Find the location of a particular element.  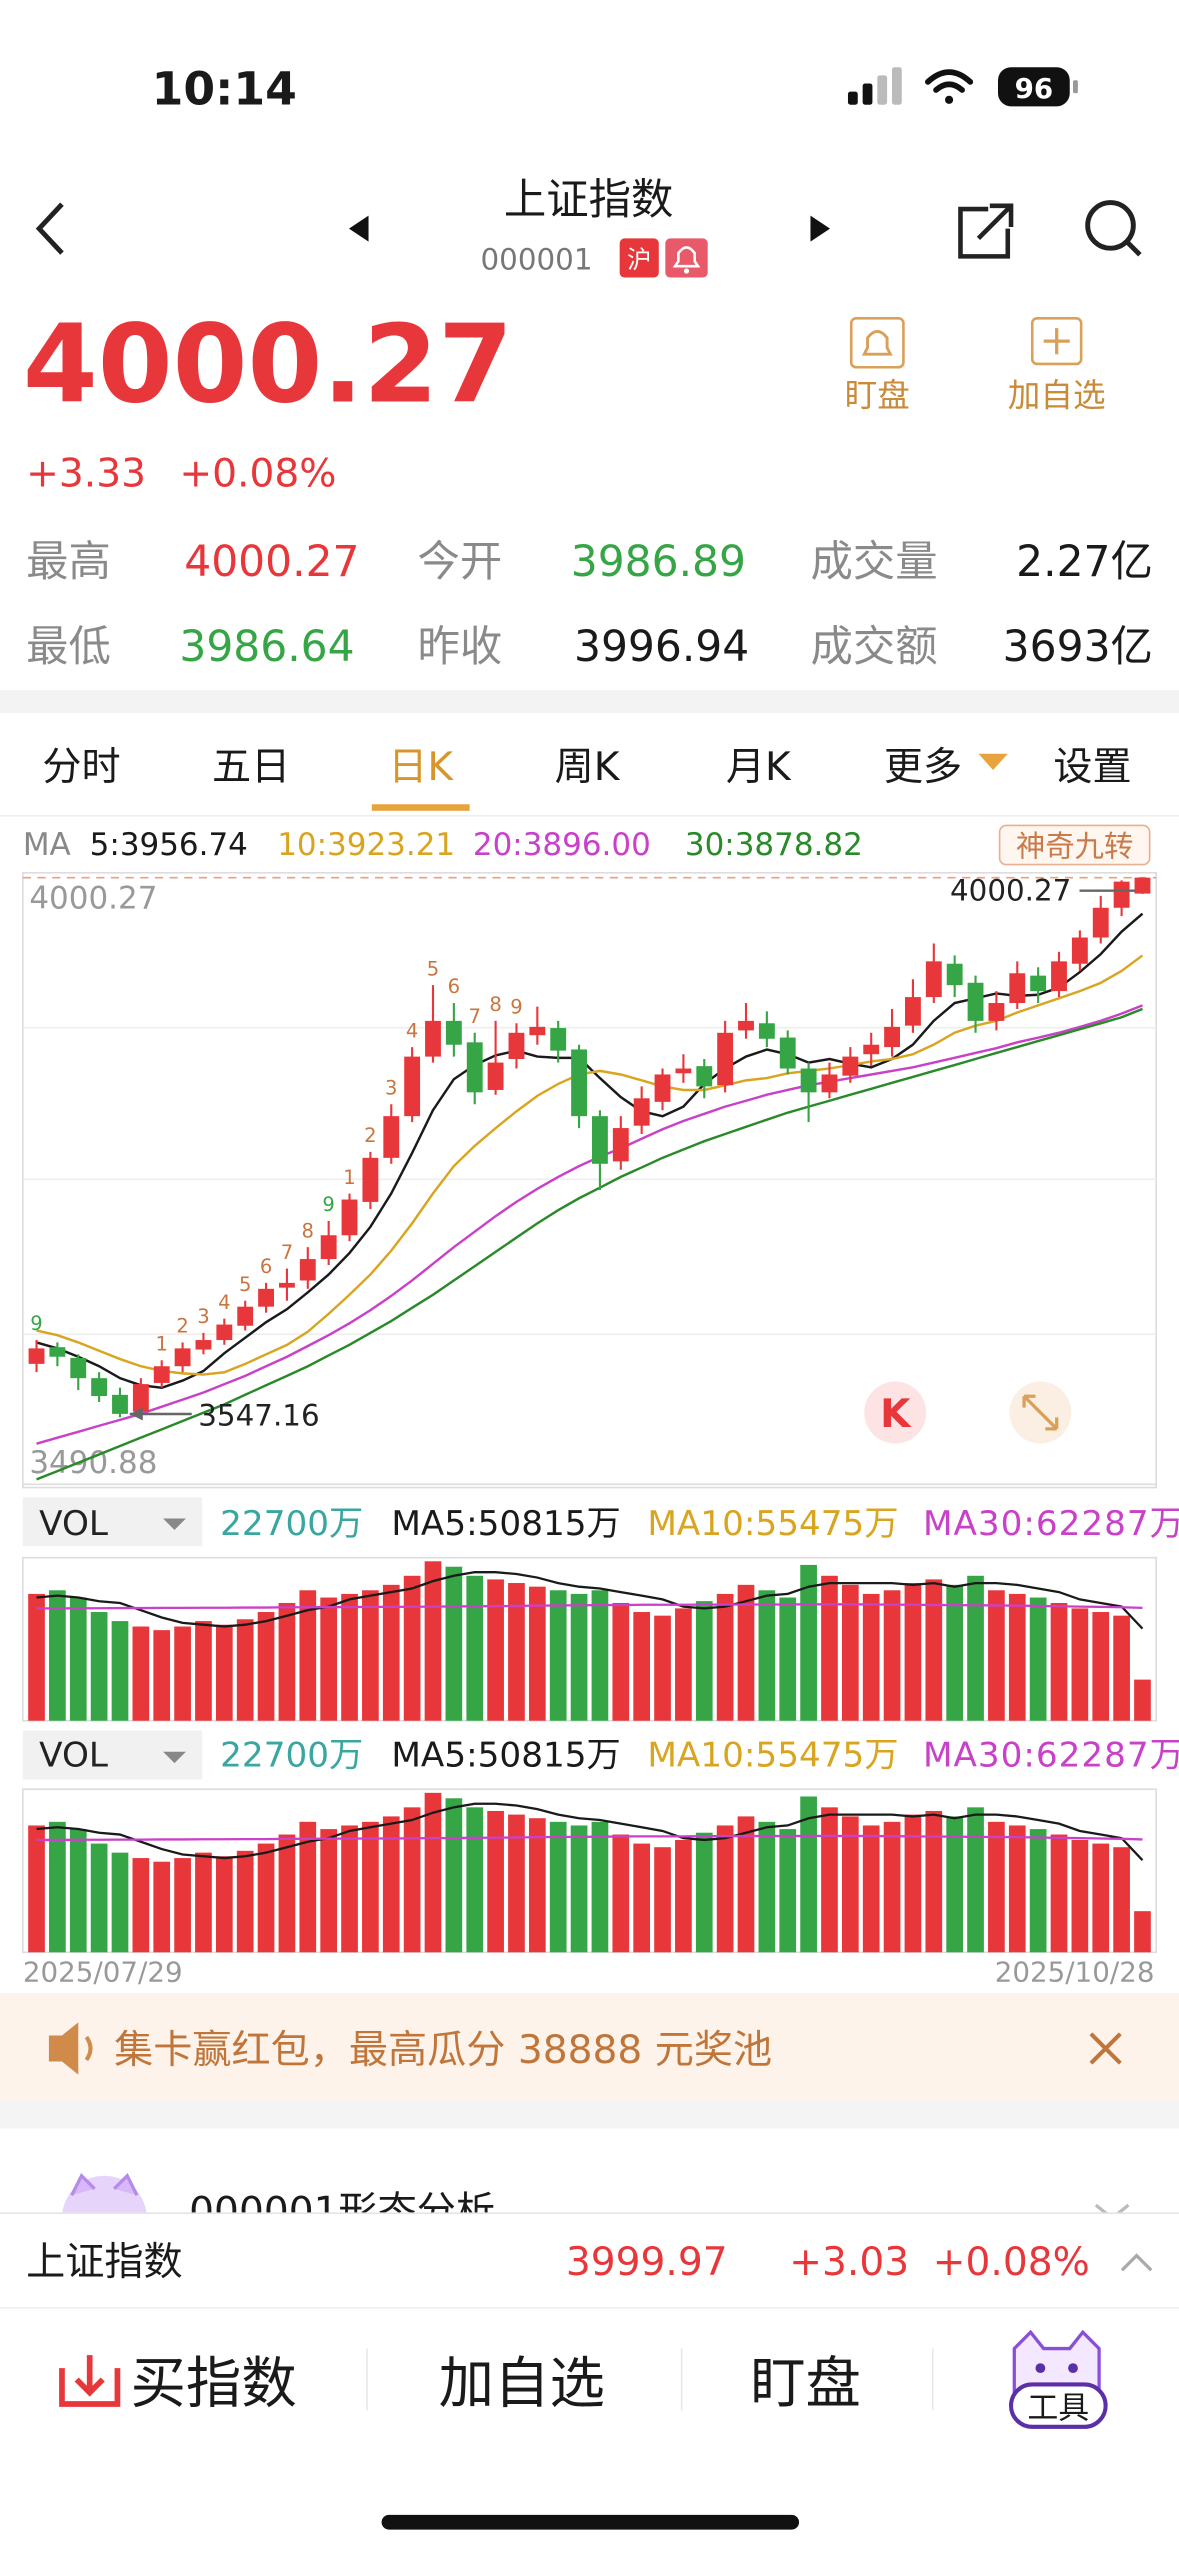

bottom-bar is located at coordinates (589, 2384).